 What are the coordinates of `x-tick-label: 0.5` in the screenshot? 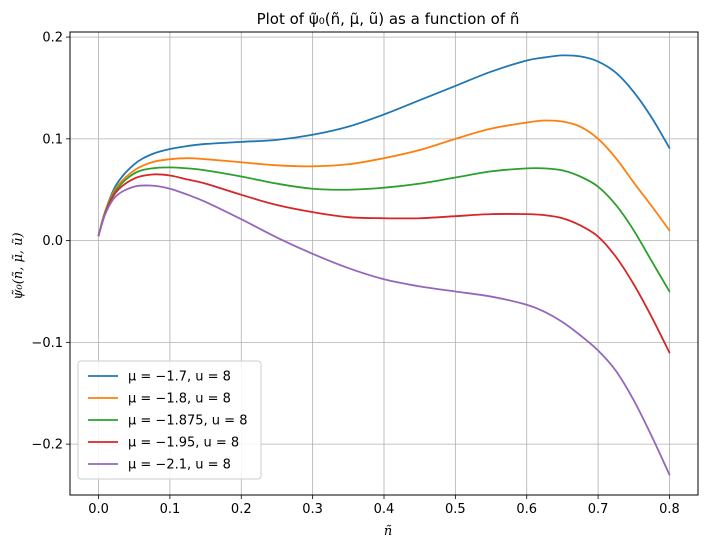 It's located at (455, 509).